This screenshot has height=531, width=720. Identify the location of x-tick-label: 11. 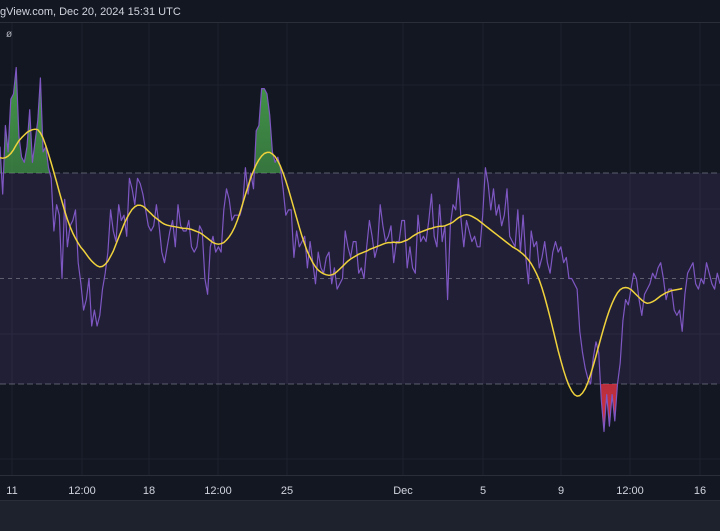
(12, 491).